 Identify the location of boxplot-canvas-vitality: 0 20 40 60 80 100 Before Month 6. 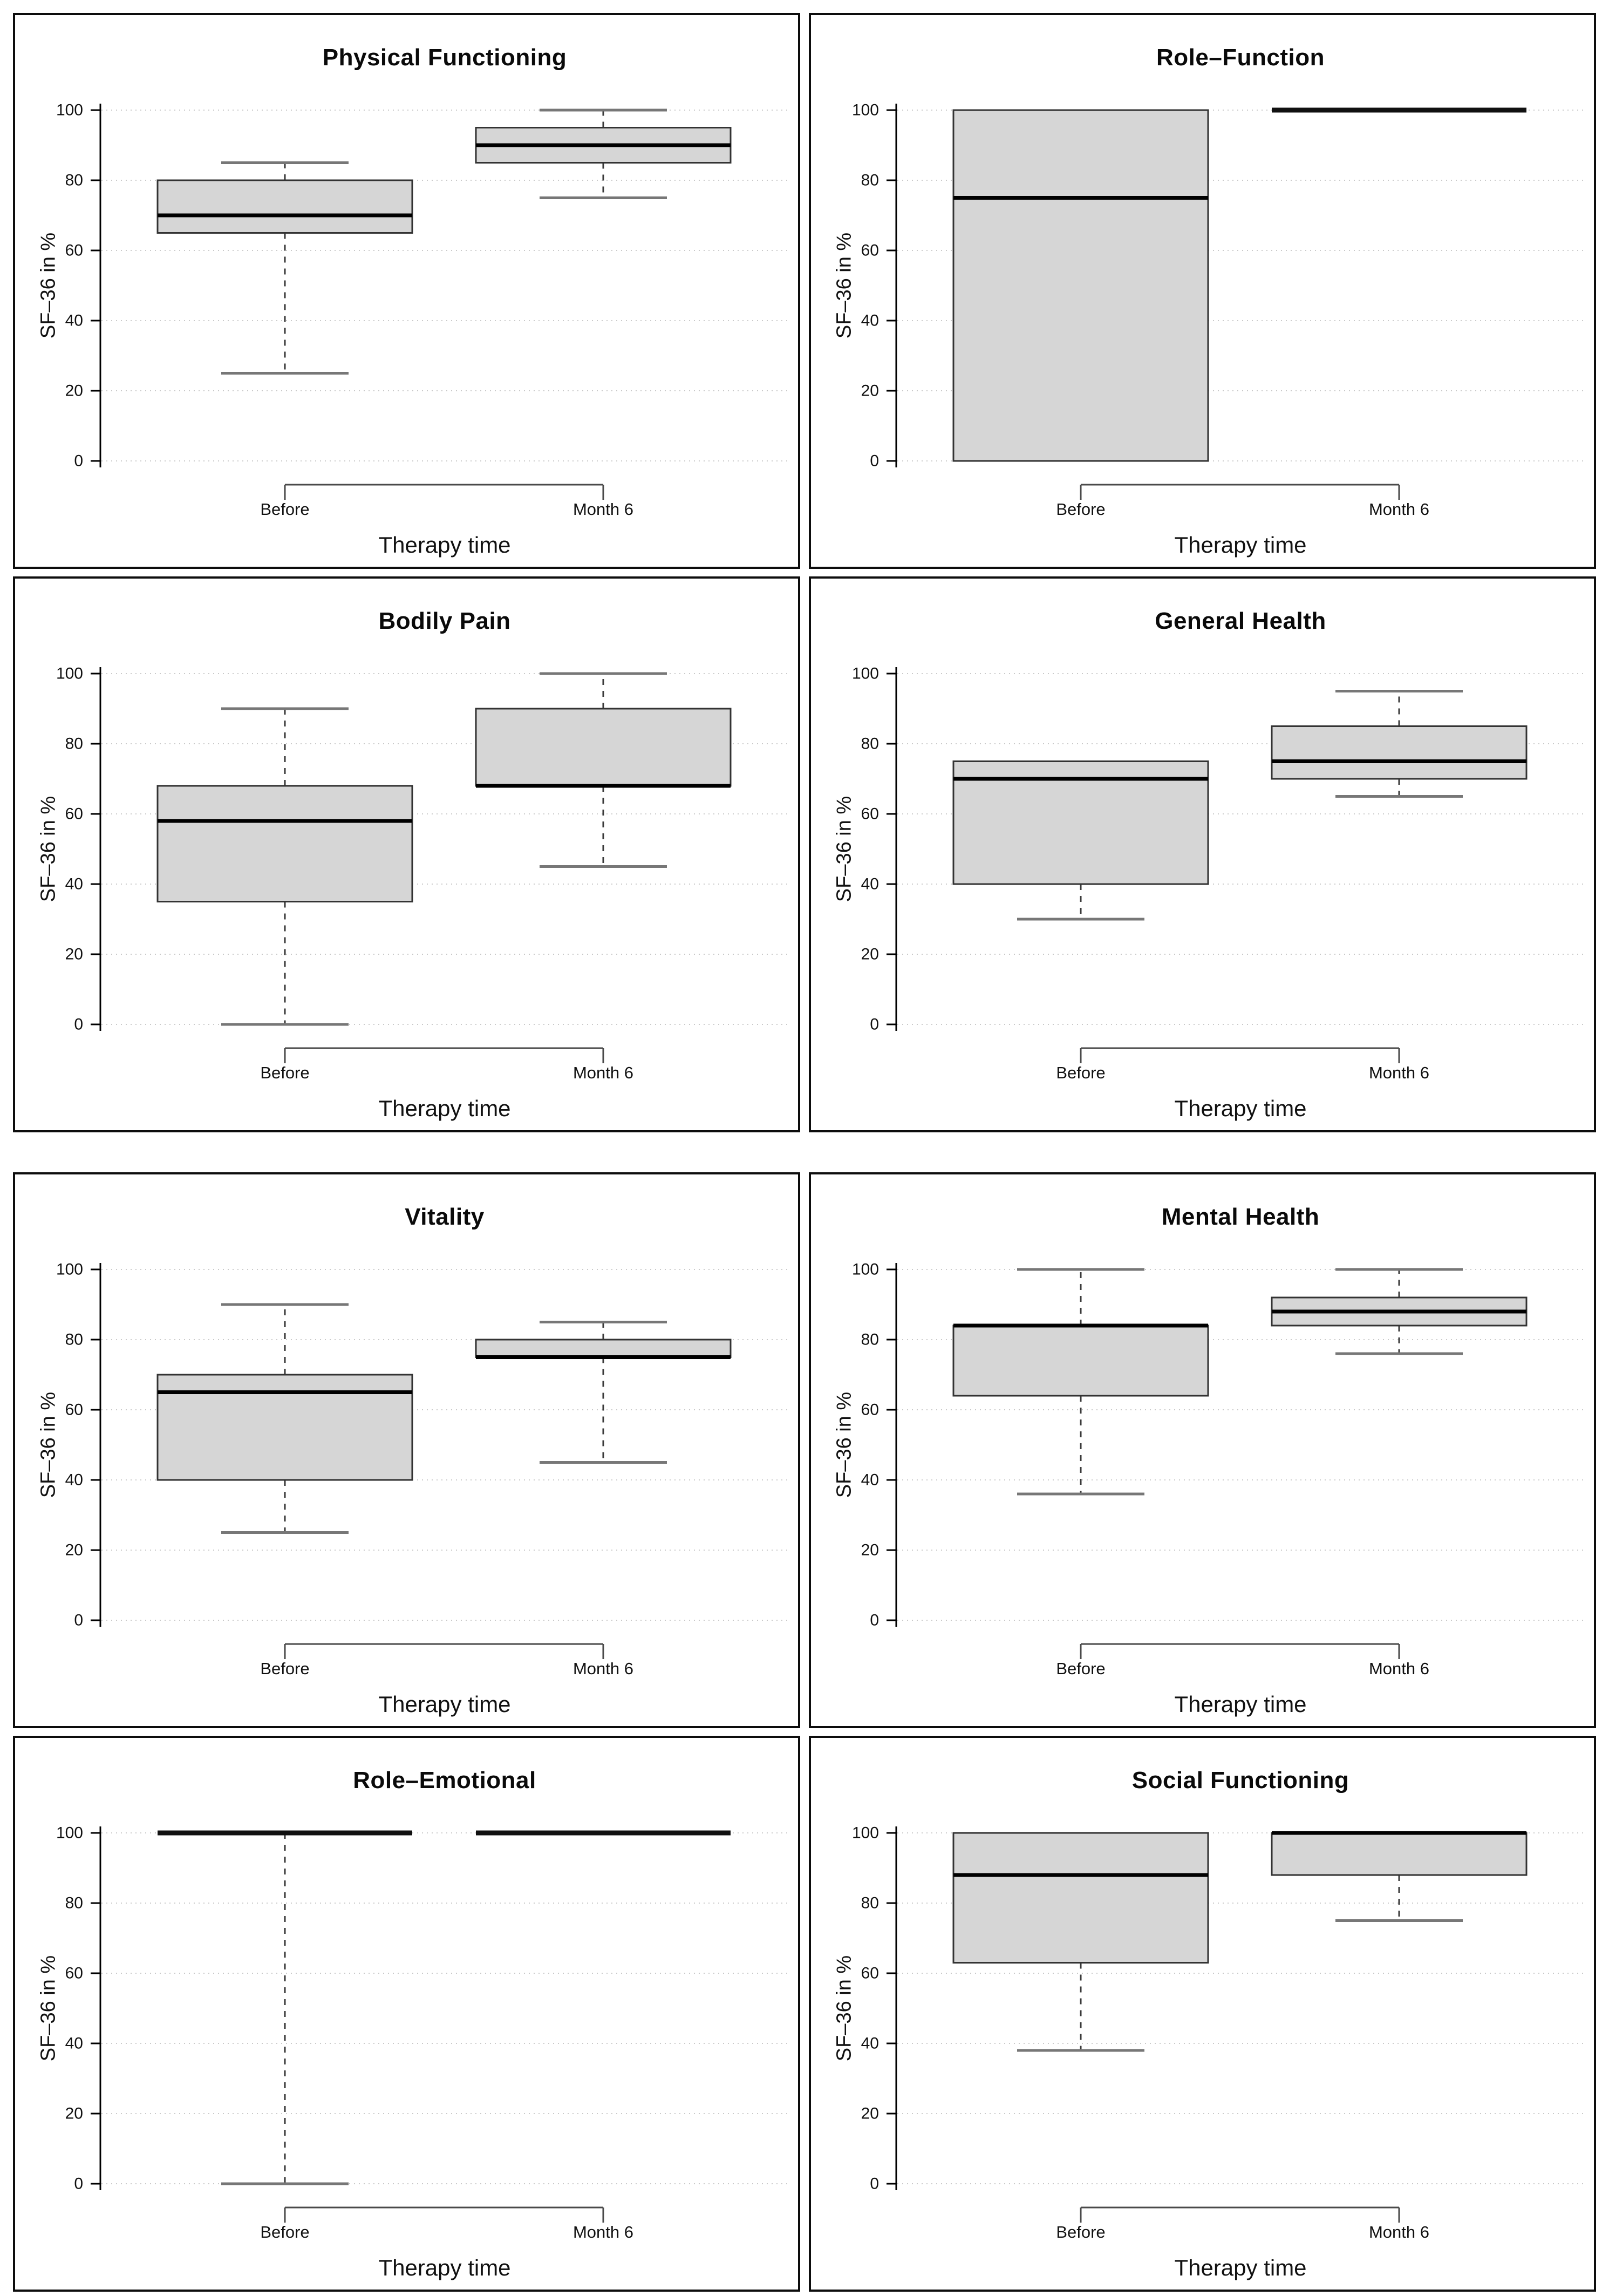
(423, 1469).